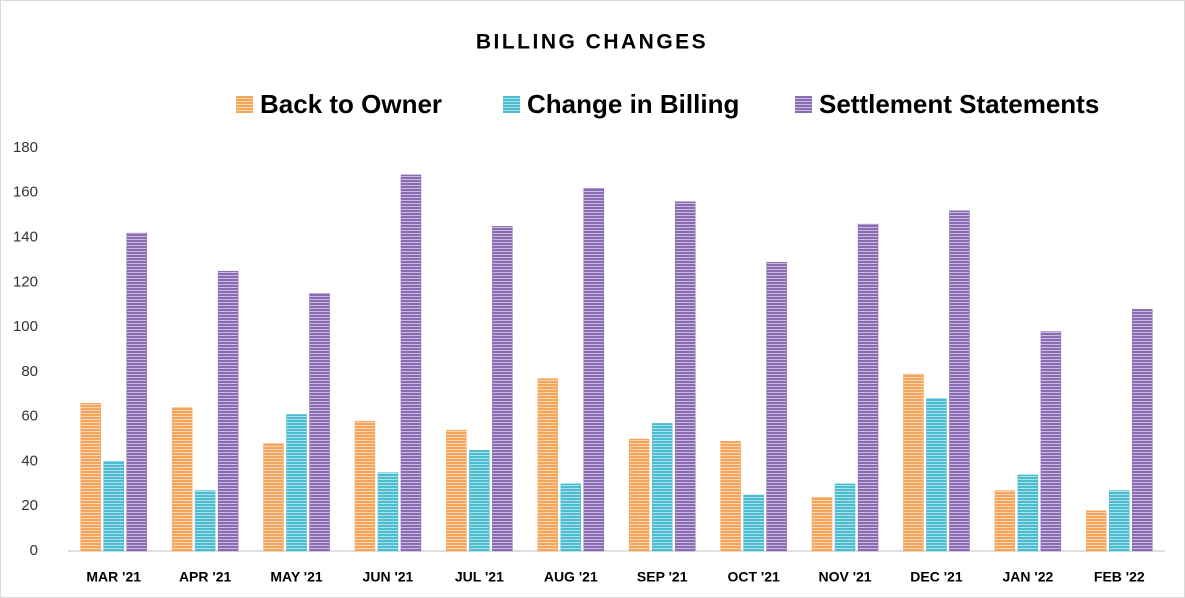  Describe the element at coordinates (25, 281) in the screenshot. I see `y-tick-label: 120` at that location.